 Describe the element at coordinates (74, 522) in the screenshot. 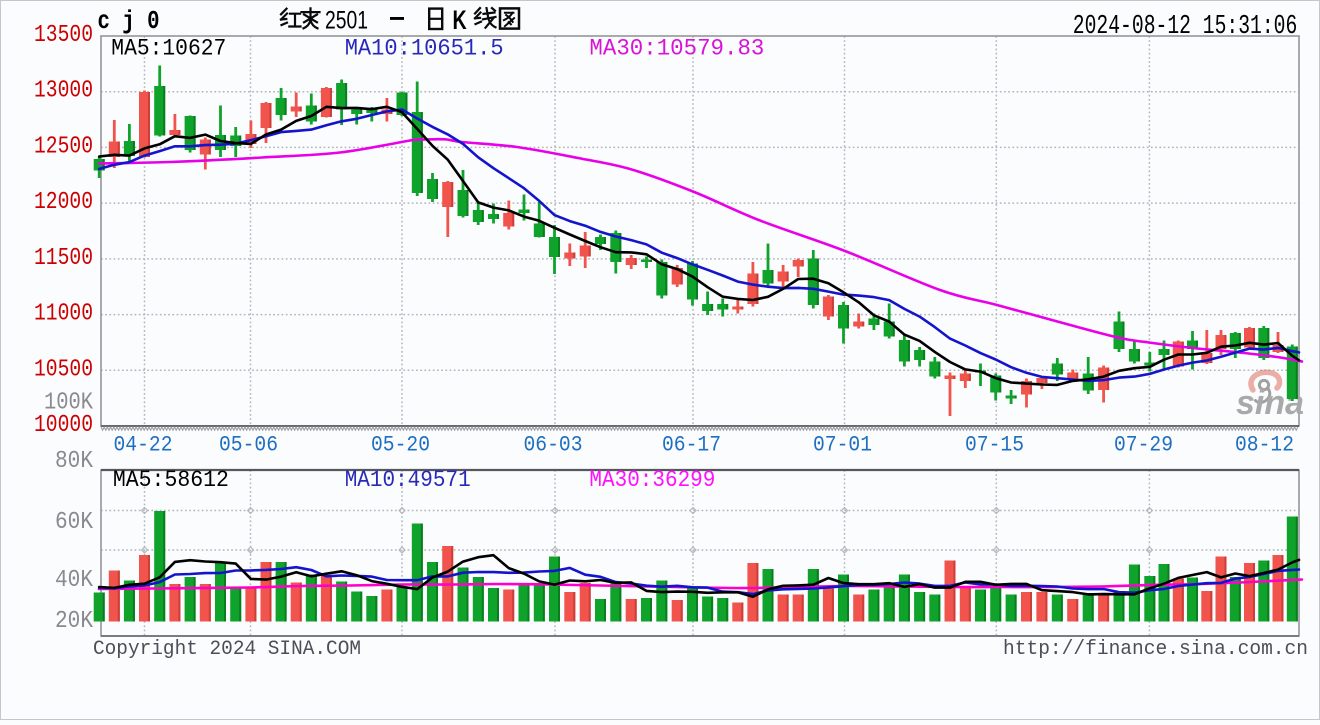

I see `svg-text: 60K` at that location.